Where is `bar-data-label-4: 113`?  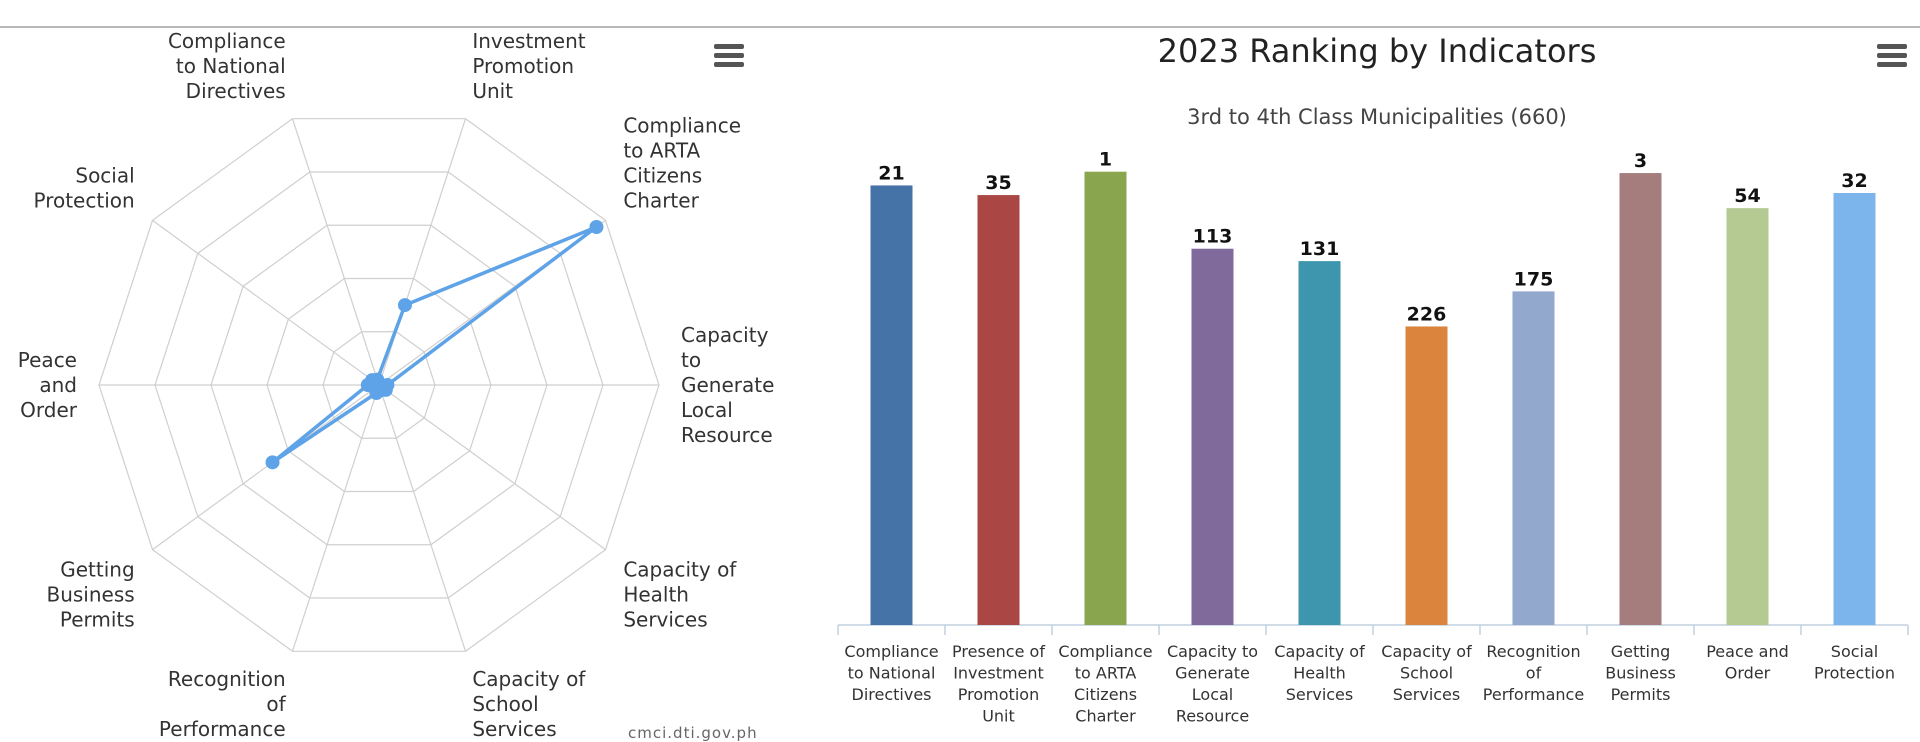
bar-data-label-4: 113 is located at coordinates (1213, 237).